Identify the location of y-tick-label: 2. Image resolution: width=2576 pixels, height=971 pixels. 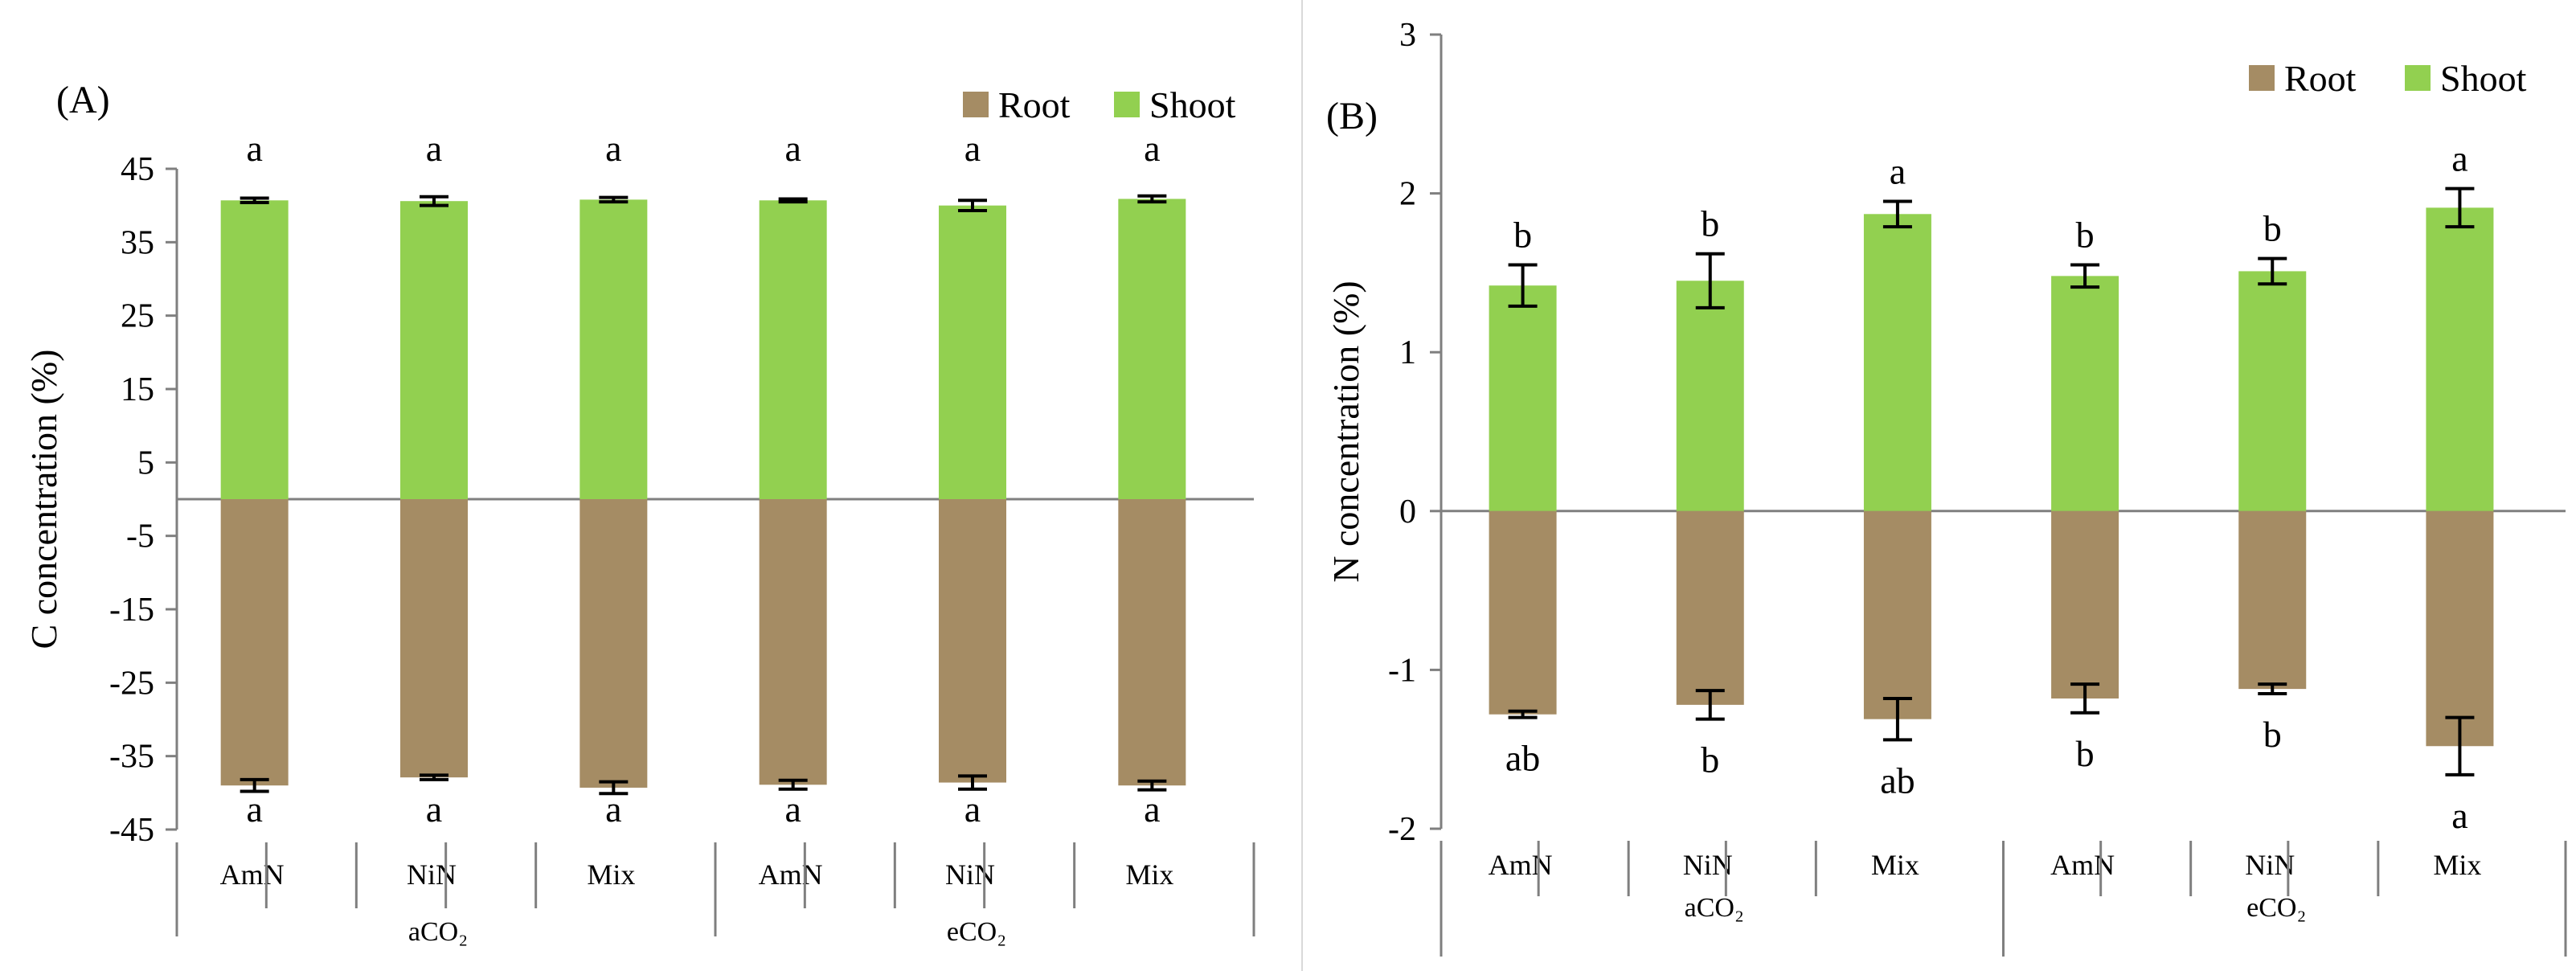
(1407, 195).